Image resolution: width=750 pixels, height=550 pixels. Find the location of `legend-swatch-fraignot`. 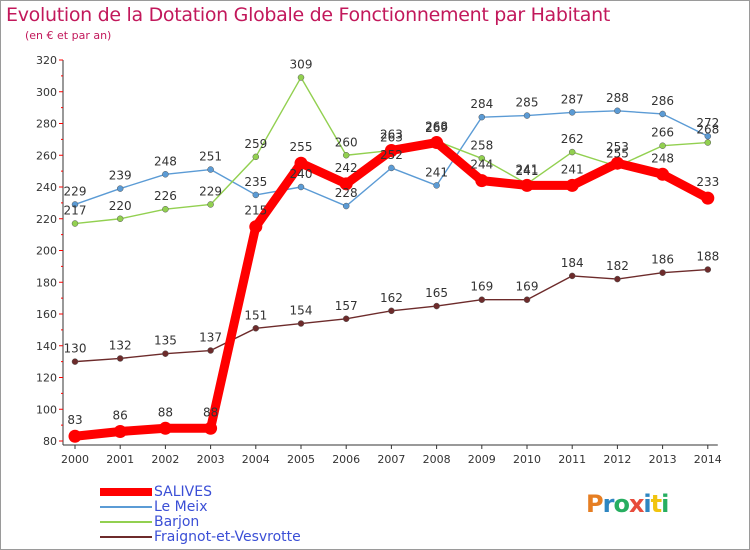

legend-swatch-fraignot is located at coordinates (126, 537).